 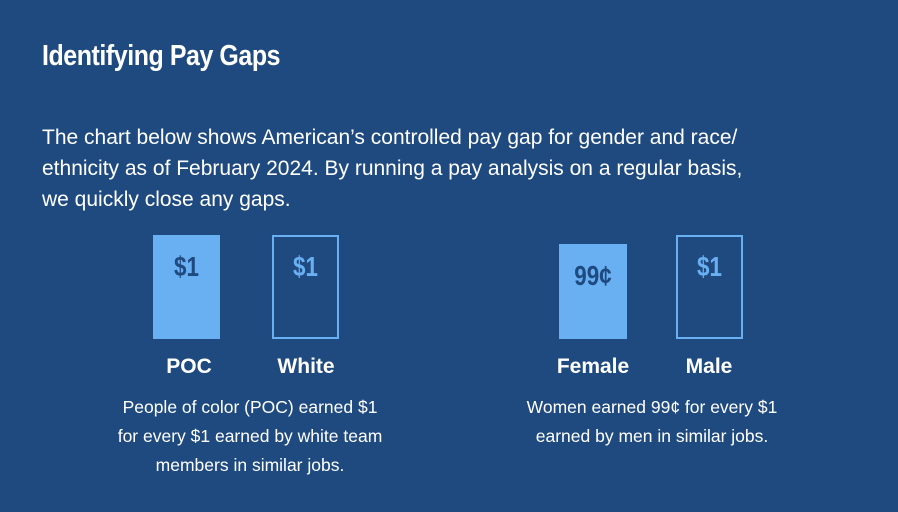 What do you see at coordinates (250, 436) in the screenshot?
I see `description-line: for every $1 earned by white team` at bounding box center [250, 436].